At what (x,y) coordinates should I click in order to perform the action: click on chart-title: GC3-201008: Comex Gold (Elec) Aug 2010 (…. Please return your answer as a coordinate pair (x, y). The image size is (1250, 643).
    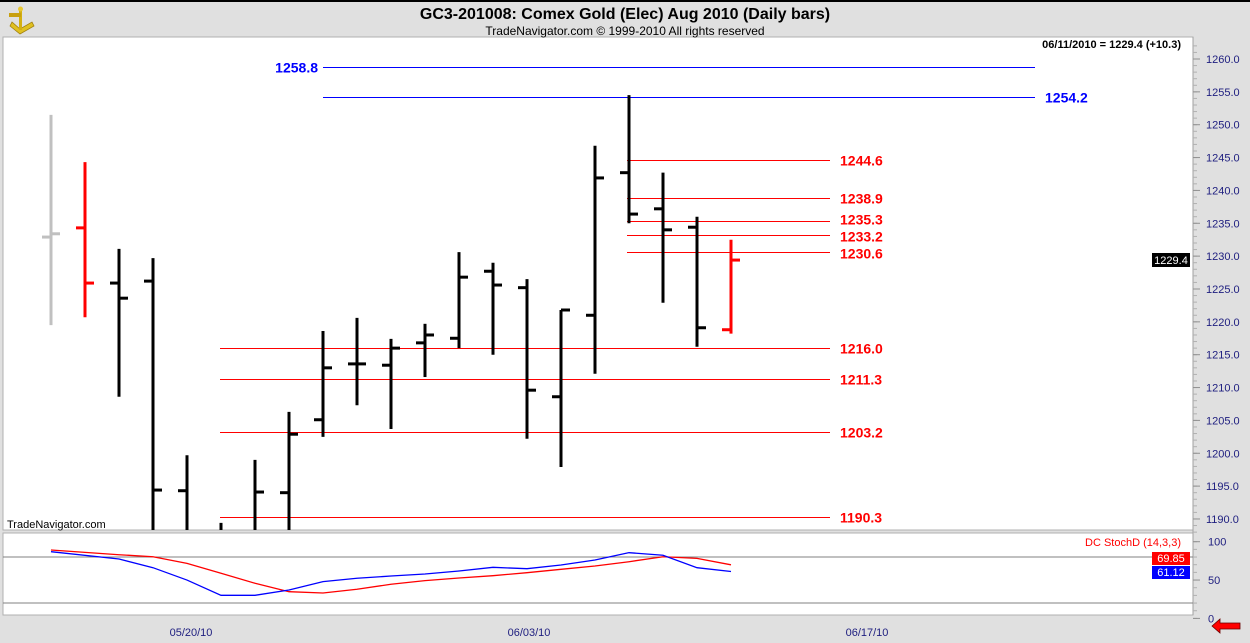
    Looking at the image, I should click on (625, 14).